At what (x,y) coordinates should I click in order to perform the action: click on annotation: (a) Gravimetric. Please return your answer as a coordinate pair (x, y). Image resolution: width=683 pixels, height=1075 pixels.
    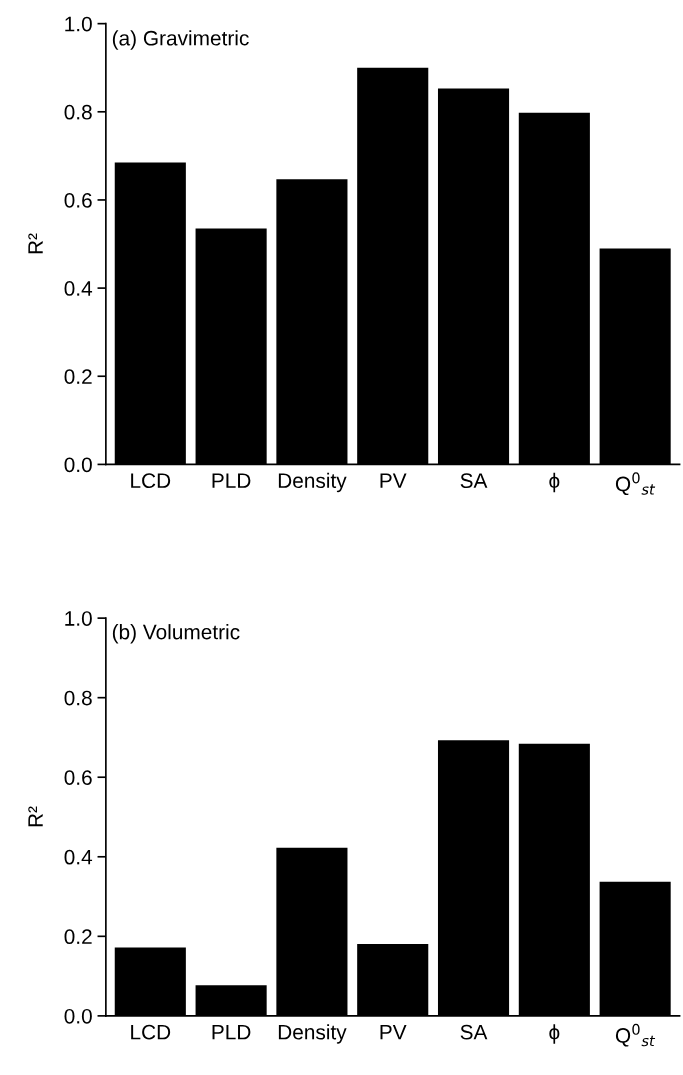
    Looking at the image, I should click on (180, 40).